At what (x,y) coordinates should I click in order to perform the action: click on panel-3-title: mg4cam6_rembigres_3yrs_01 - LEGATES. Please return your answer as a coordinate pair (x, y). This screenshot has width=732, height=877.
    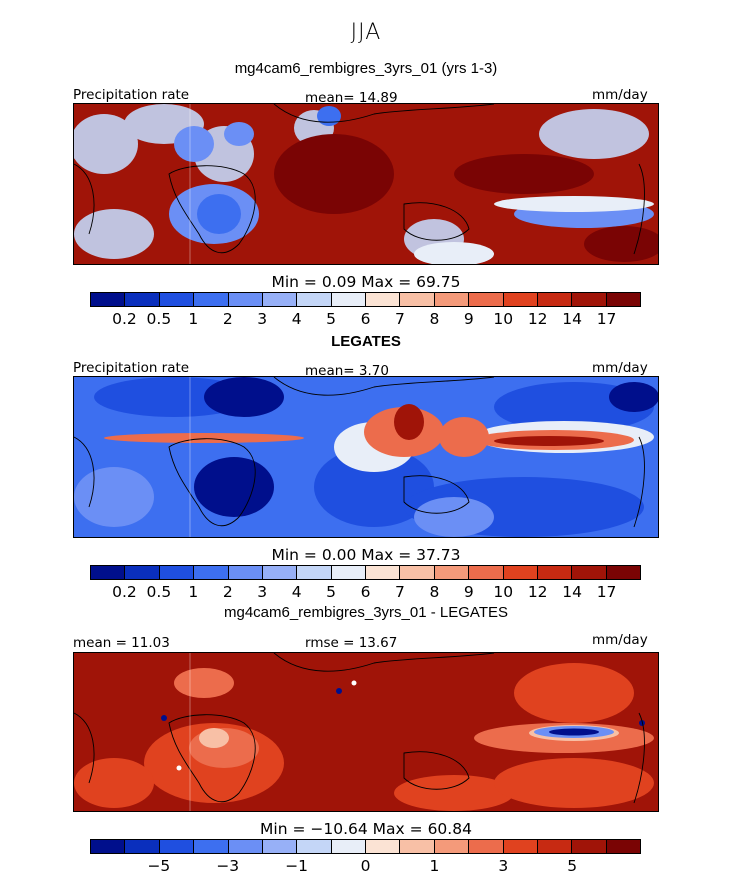
    Looking at the image, I should click on (365, 612).